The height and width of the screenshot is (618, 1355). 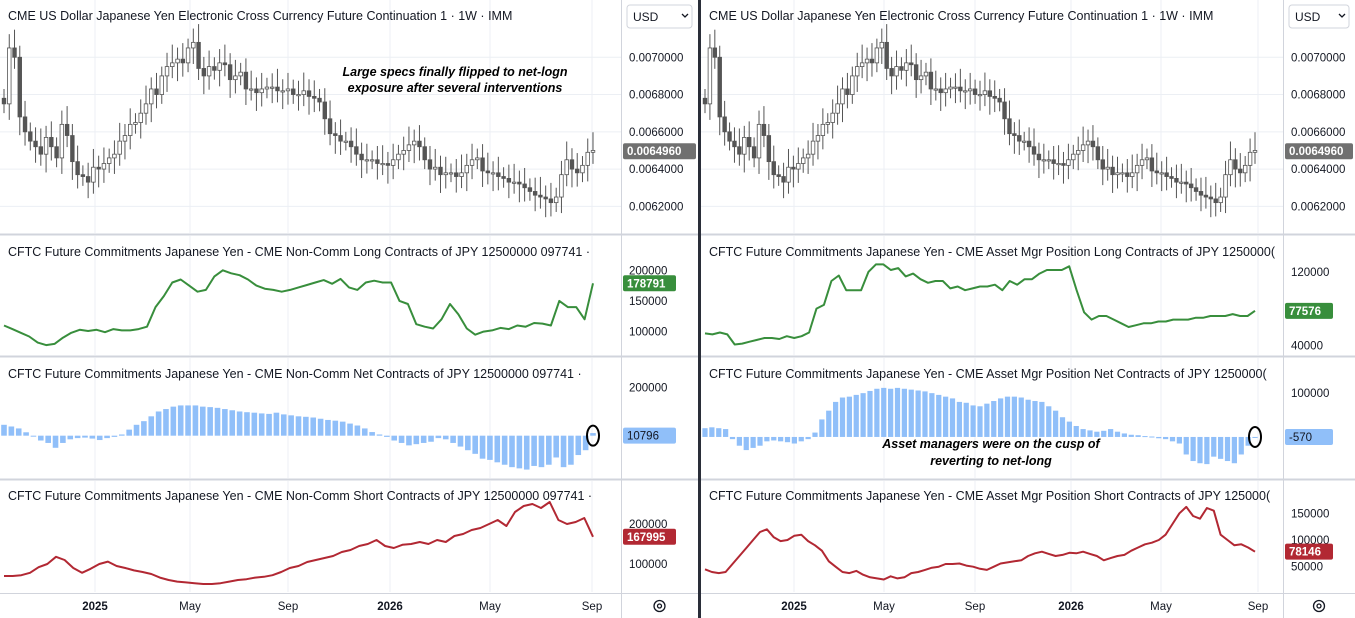 What do you see at coordinates (1310, 273) in the screenshot?
I see `long-axis-tick: 120000` at bounding box center [1310, 273].